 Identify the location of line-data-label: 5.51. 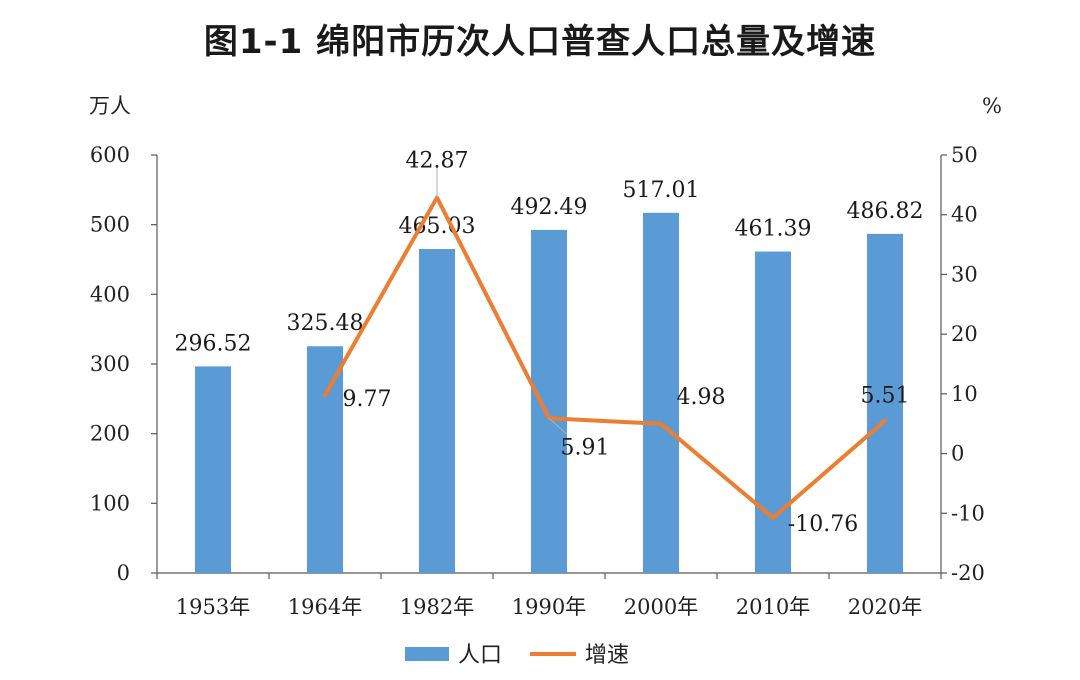
(885, 396).